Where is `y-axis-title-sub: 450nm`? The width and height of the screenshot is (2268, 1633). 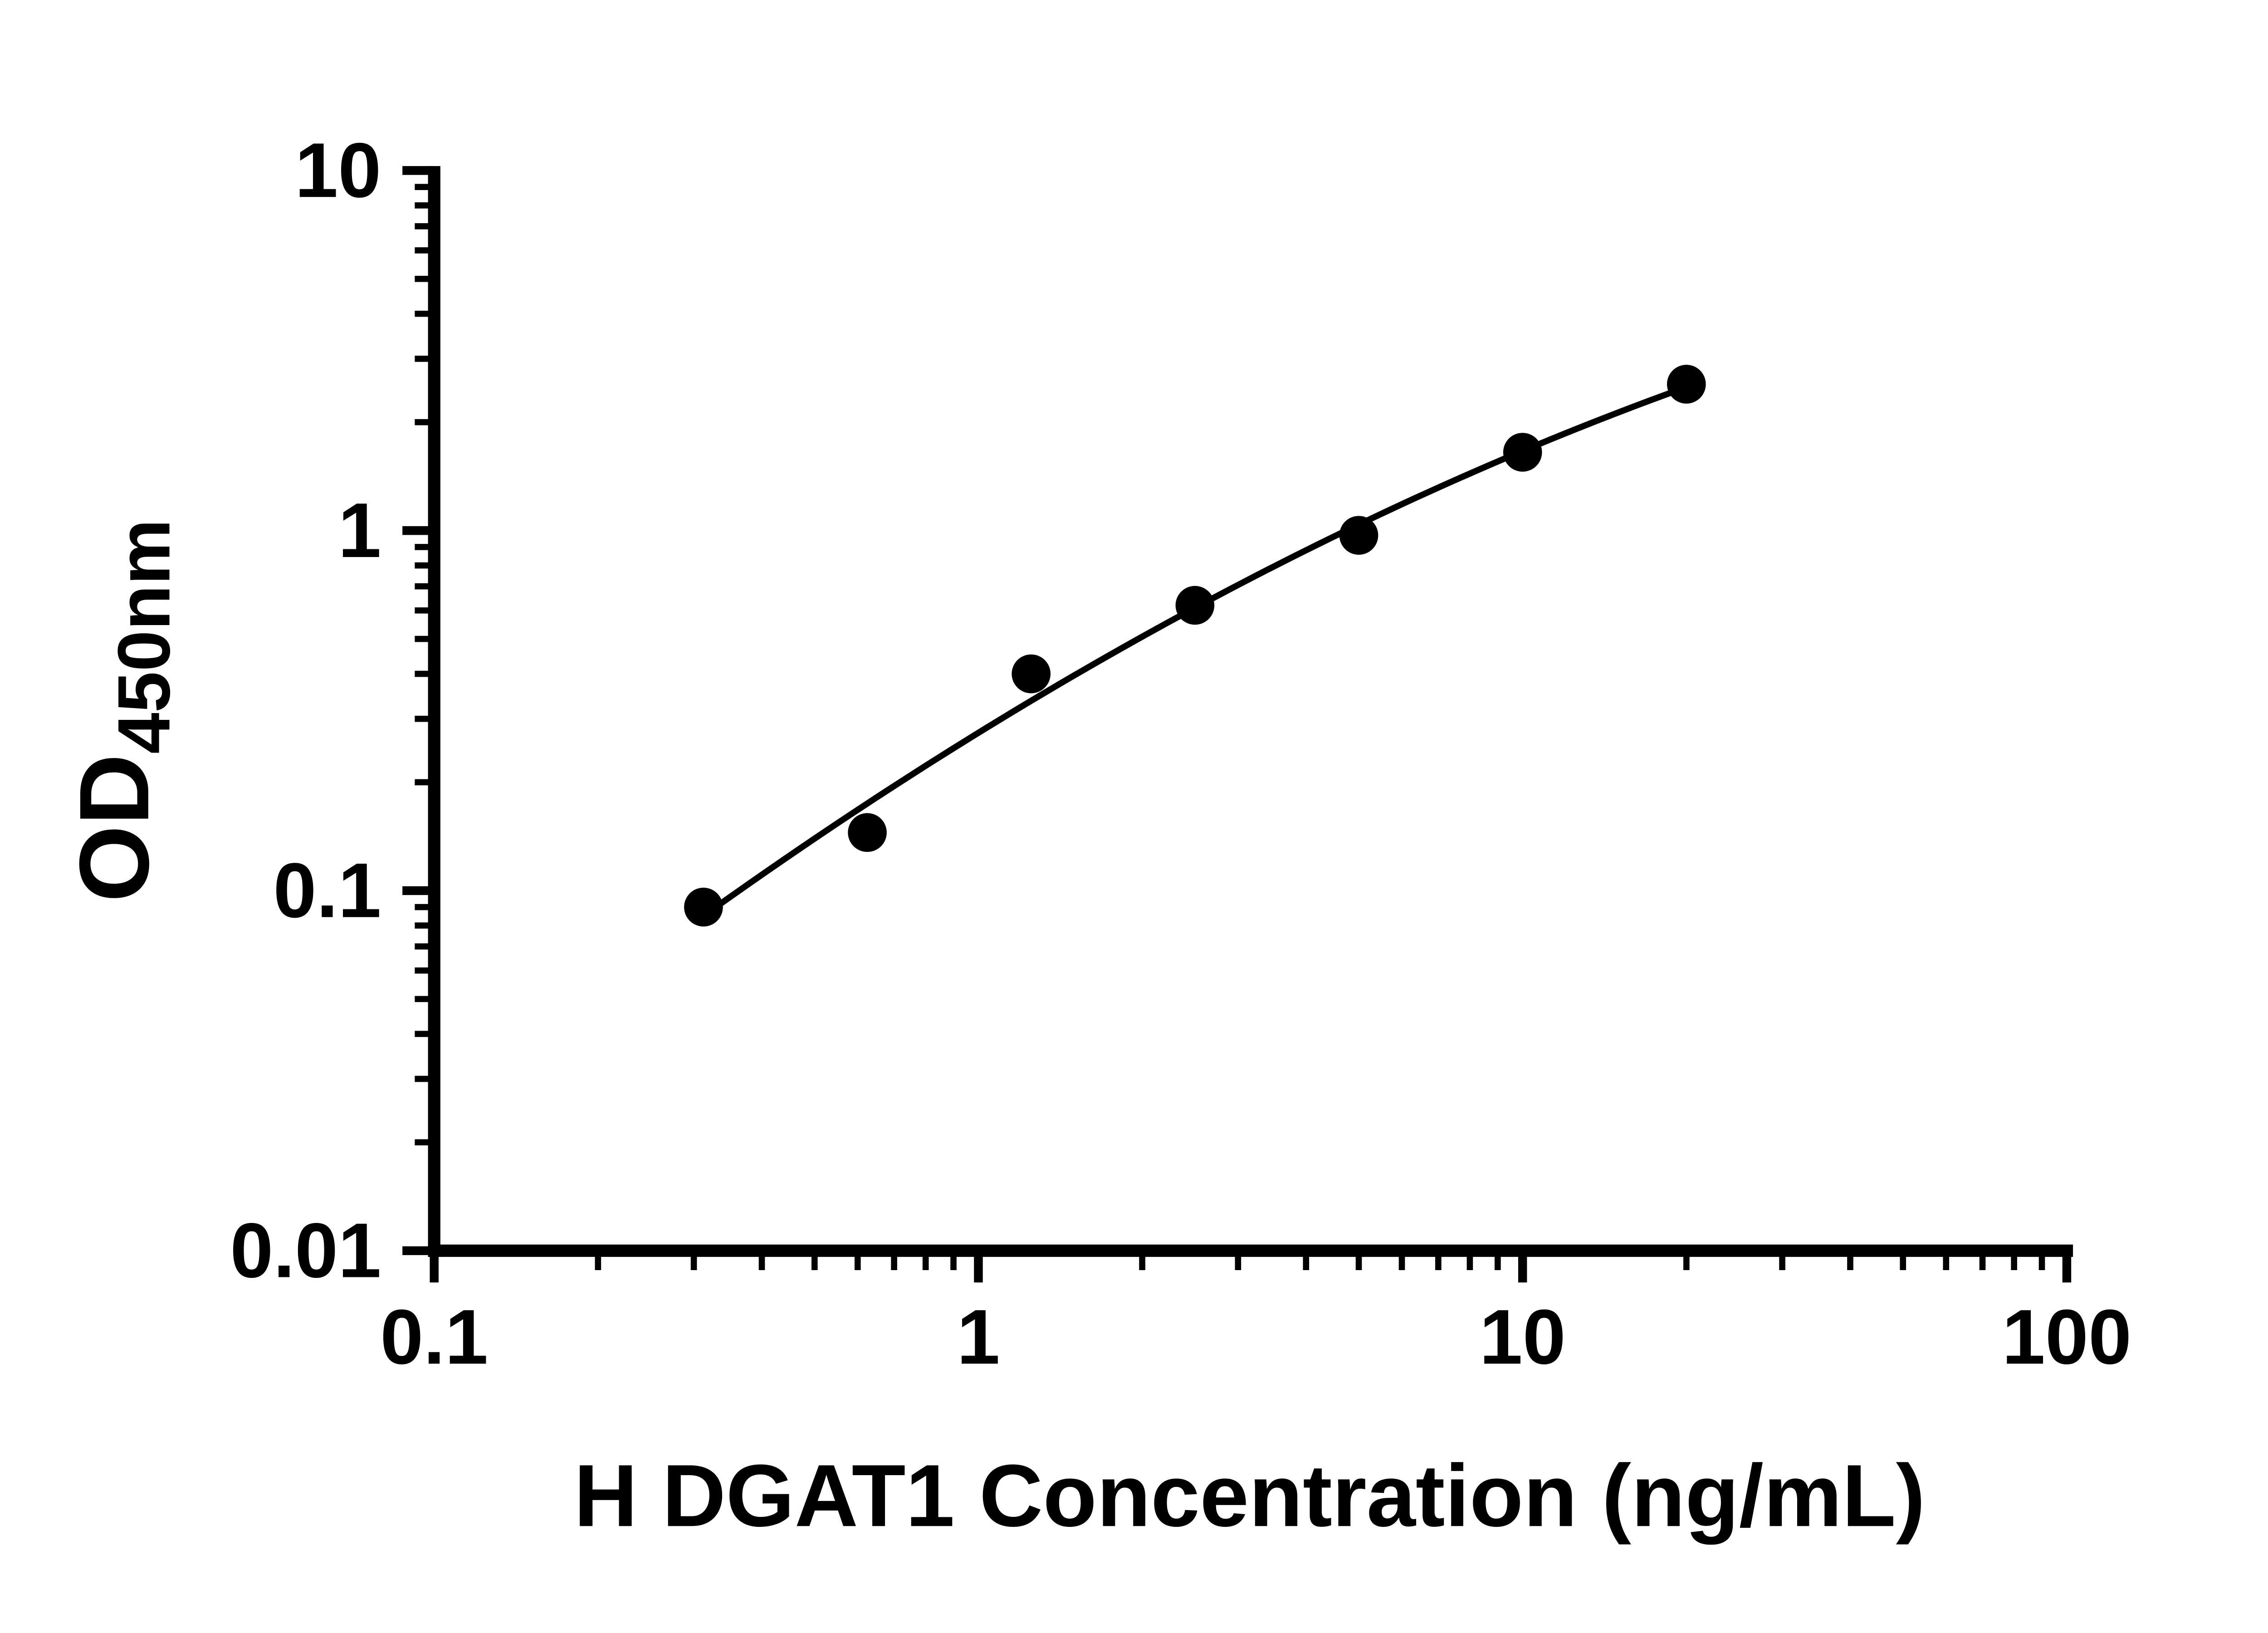
y-axis-title-sub: 450nm is located at coordinates (144, 636).